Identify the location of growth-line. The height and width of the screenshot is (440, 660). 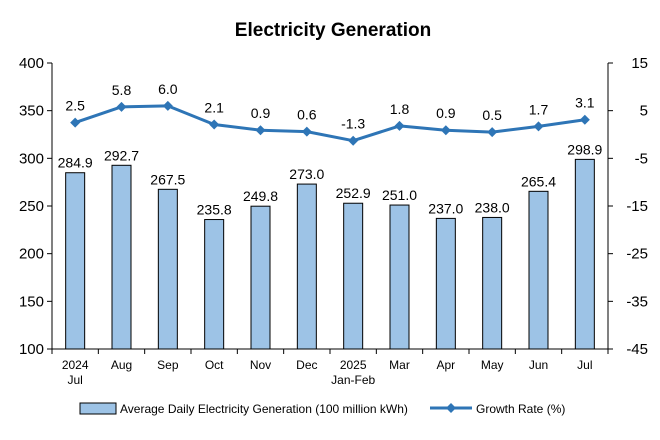
(330, 123).